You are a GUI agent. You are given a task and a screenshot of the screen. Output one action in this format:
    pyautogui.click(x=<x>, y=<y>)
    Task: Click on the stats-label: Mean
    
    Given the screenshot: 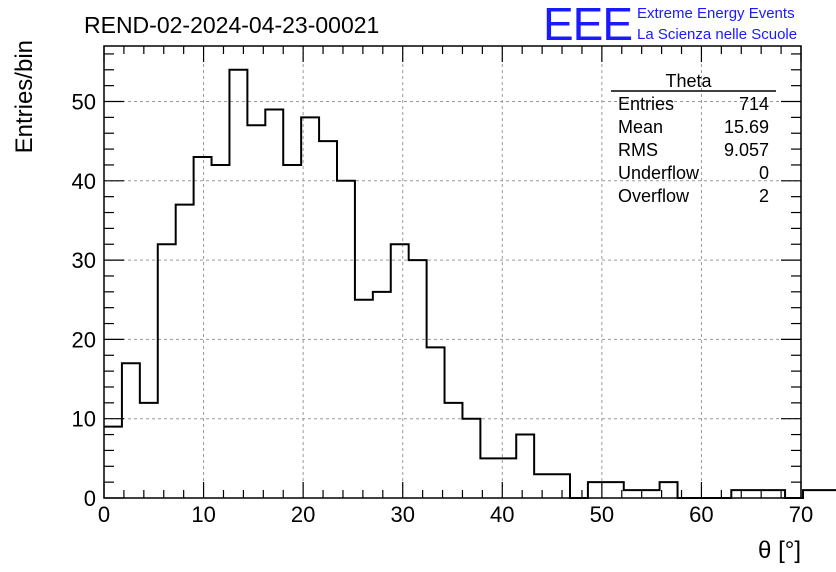 What is the action you would take?
    pyautogui.click(x=640, y=127)
    